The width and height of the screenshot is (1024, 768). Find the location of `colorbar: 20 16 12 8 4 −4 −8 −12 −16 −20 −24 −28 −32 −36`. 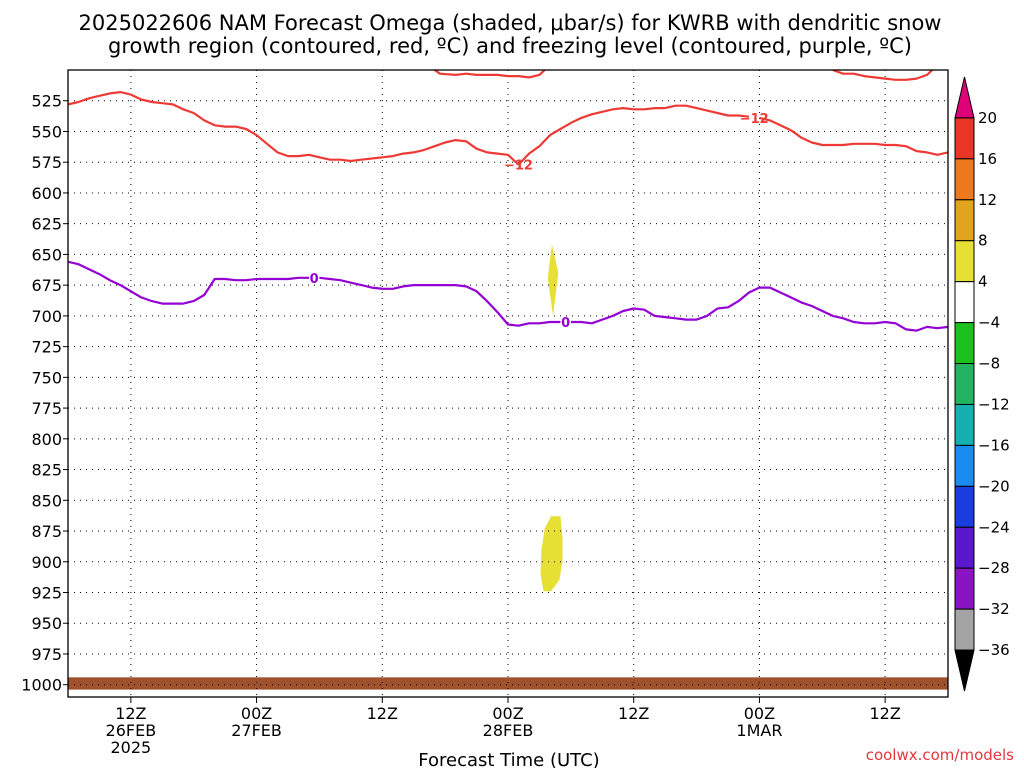

colorbar: 20 16 12 8 4 −4 −8 −12 −16 −20 −24 −28 −32 −36 is located at coordinates (982, 384).